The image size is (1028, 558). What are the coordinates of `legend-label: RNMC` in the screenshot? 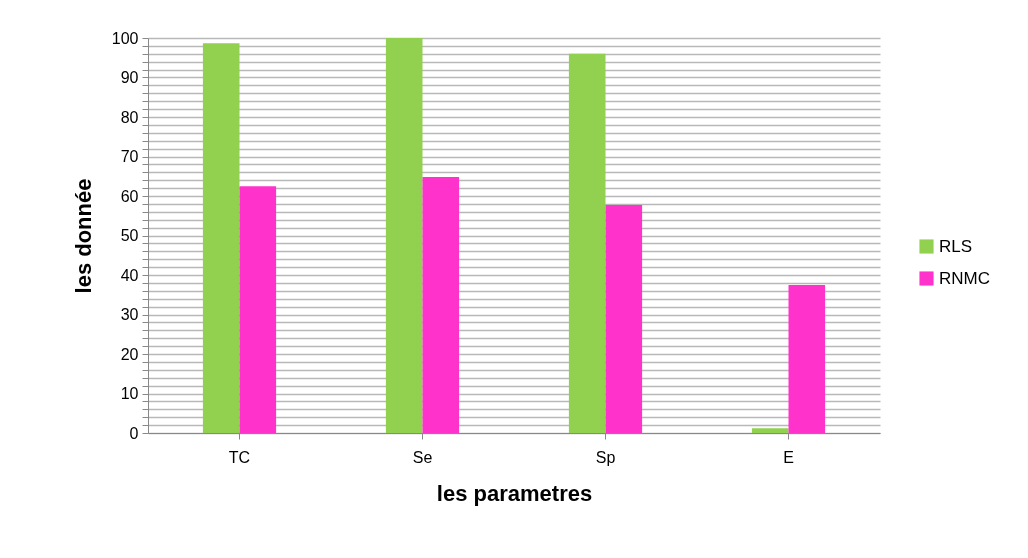 It's located at (964, 278).